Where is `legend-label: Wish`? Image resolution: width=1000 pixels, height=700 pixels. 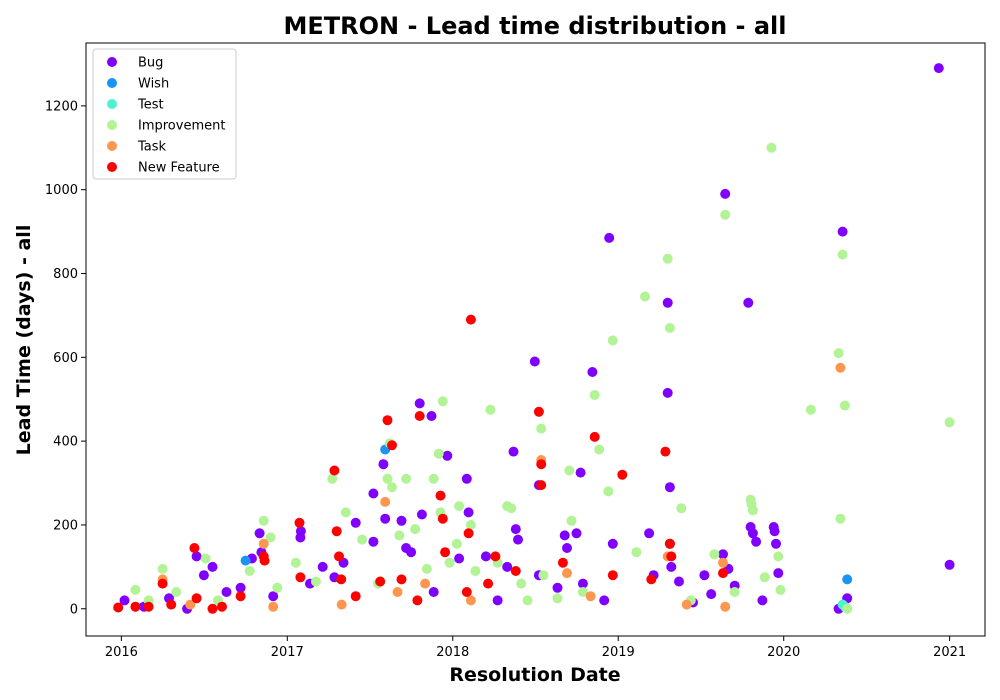
legend-label: Wish is located at coordinates (153, 84).